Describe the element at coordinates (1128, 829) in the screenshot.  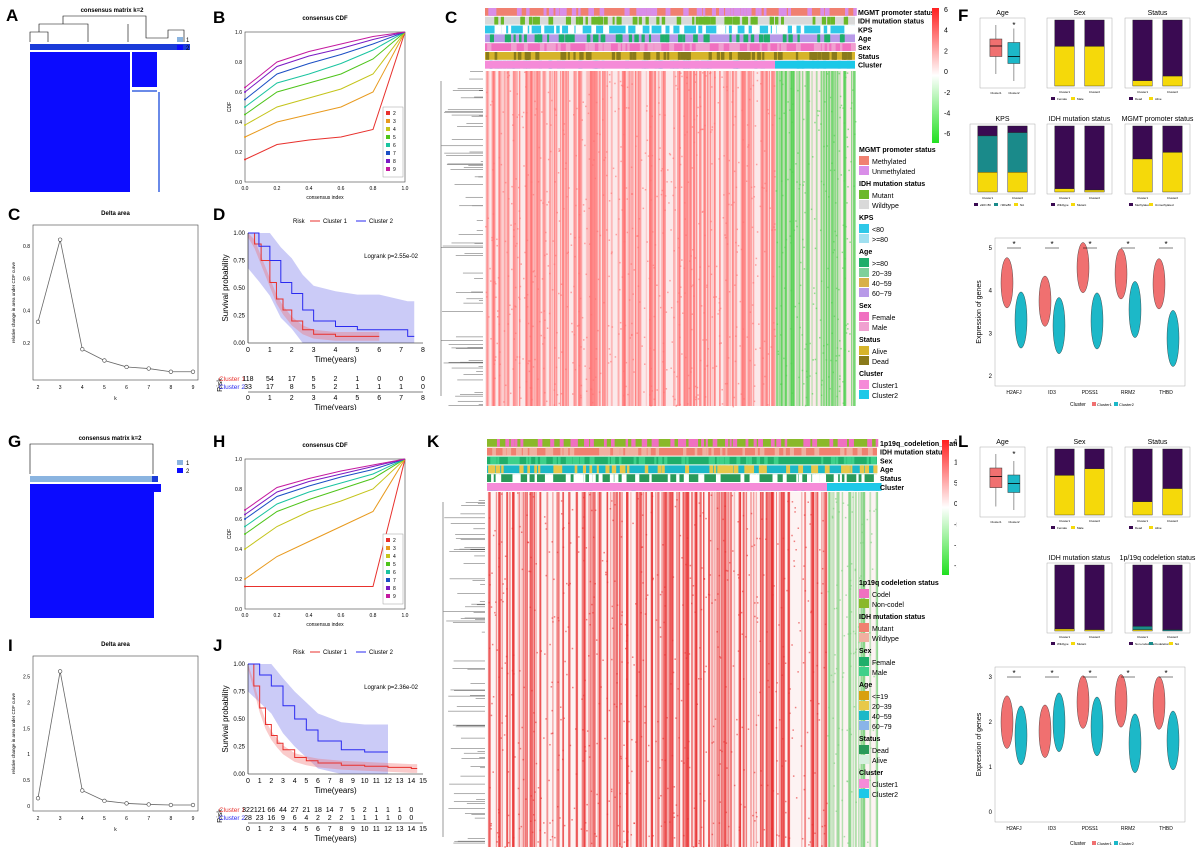
I see `gene-label: RRM2` at that location.